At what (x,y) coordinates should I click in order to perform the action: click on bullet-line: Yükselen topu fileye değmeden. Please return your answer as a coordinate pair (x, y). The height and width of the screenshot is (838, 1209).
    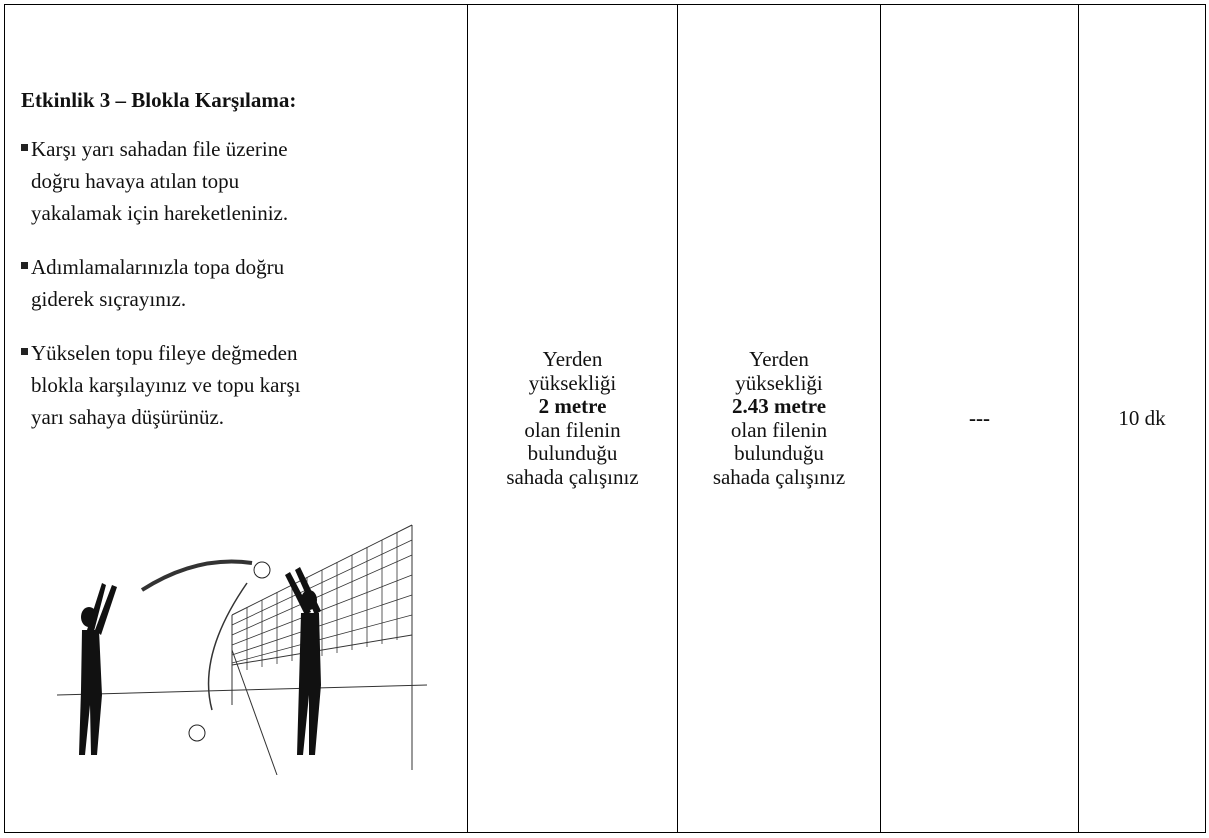
    Looking at the image, I should click on (164, 352).